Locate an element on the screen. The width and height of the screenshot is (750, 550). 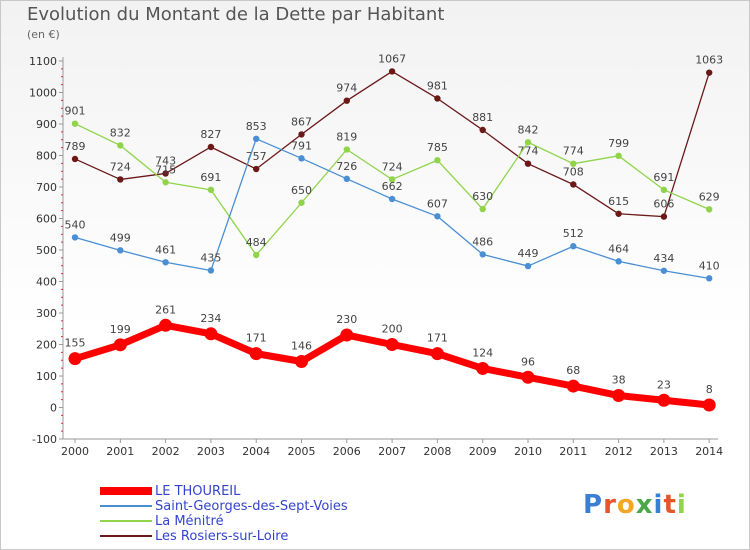
logo-letter: P is located at coordinates (593, 505).